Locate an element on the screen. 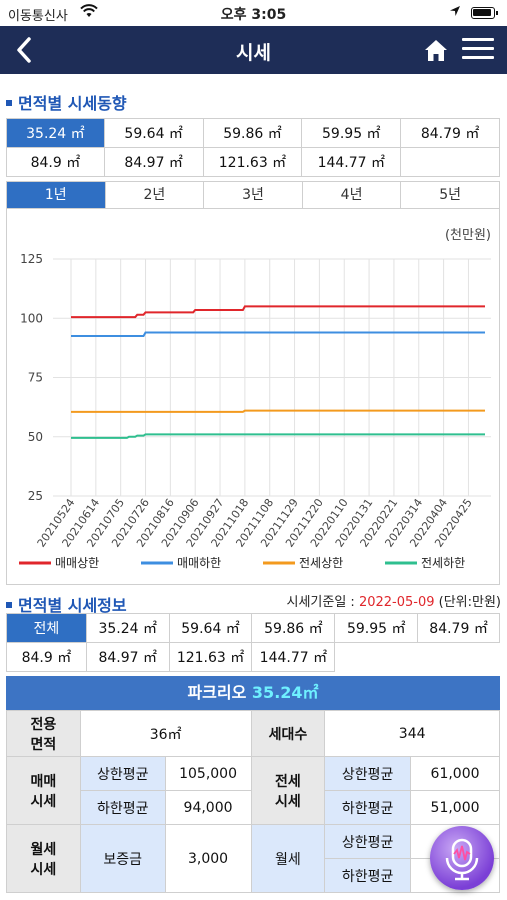 The width and height of the screenshot is (507, 900). basis-unit: (단위:만원) is located at coordinates (467, 602).